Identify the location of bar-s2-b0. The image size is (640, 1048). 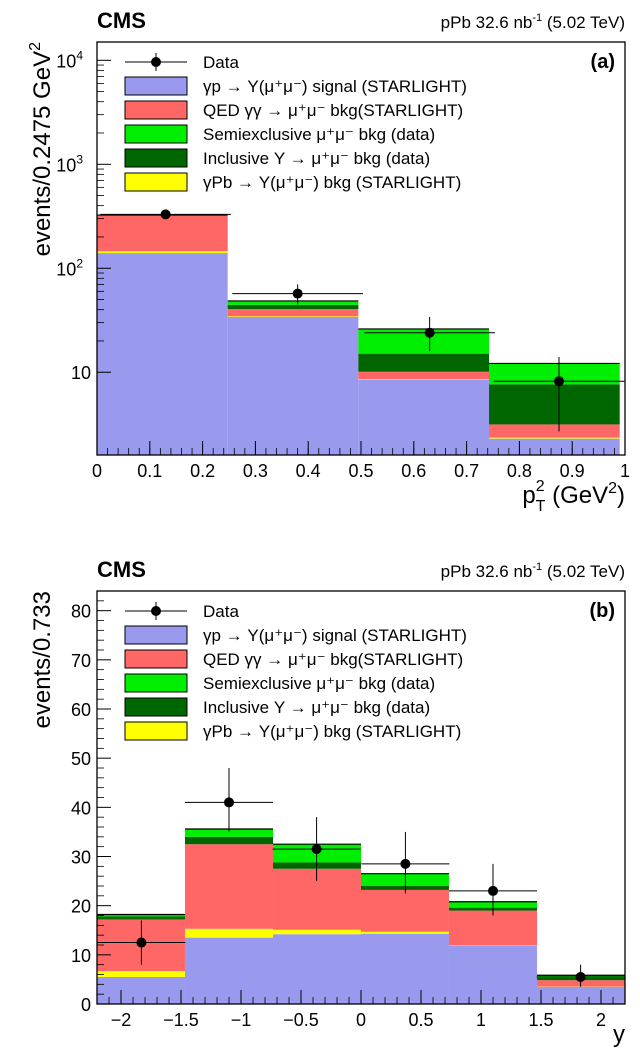
(162, 233).